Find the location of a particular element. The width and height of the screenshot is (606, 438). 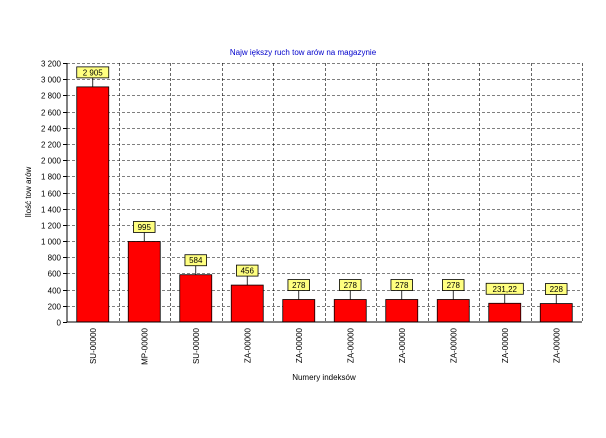

y-tick-label: 1 600 is located at coordinates (51, 194).